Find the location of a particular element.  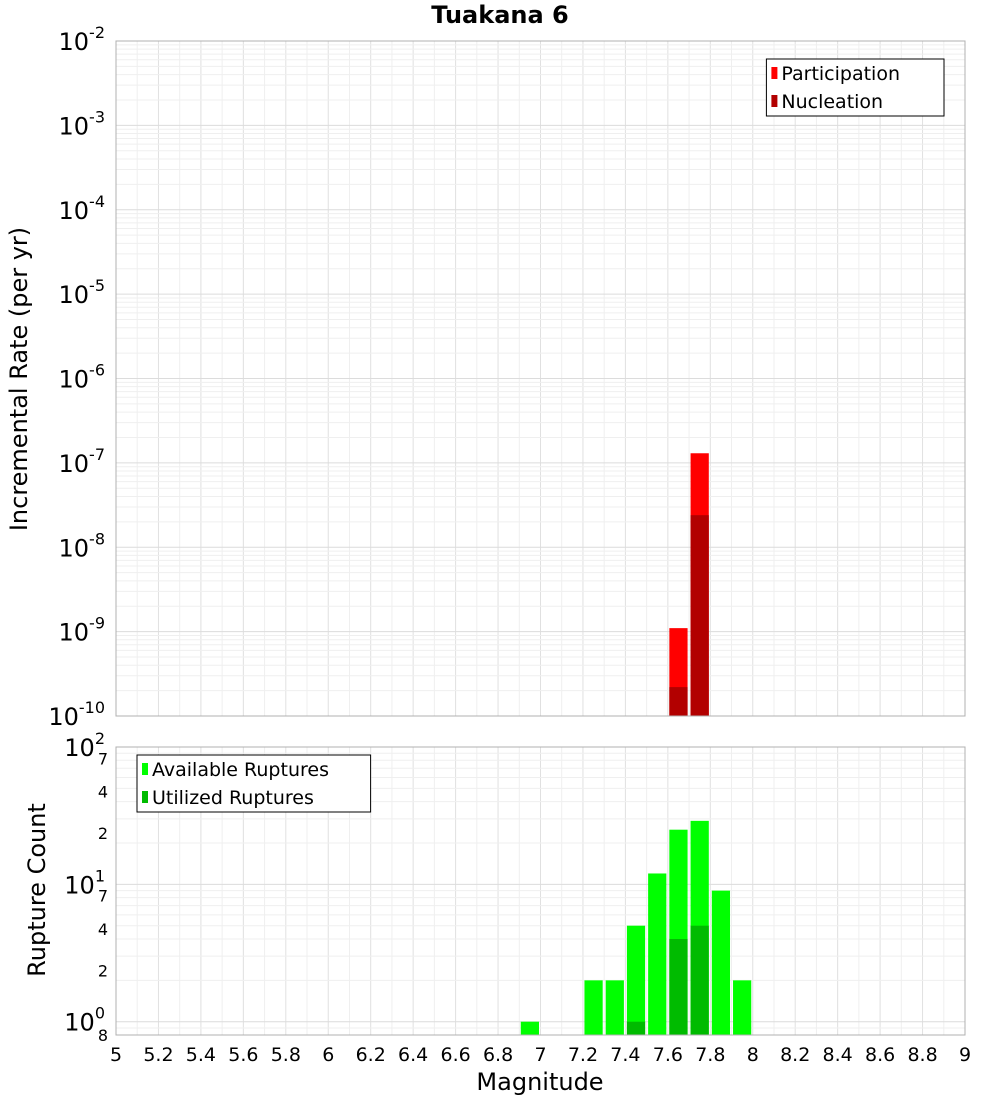

rate-y-tick-label: 10⁻⁶ is located at coordinates (82, 377).